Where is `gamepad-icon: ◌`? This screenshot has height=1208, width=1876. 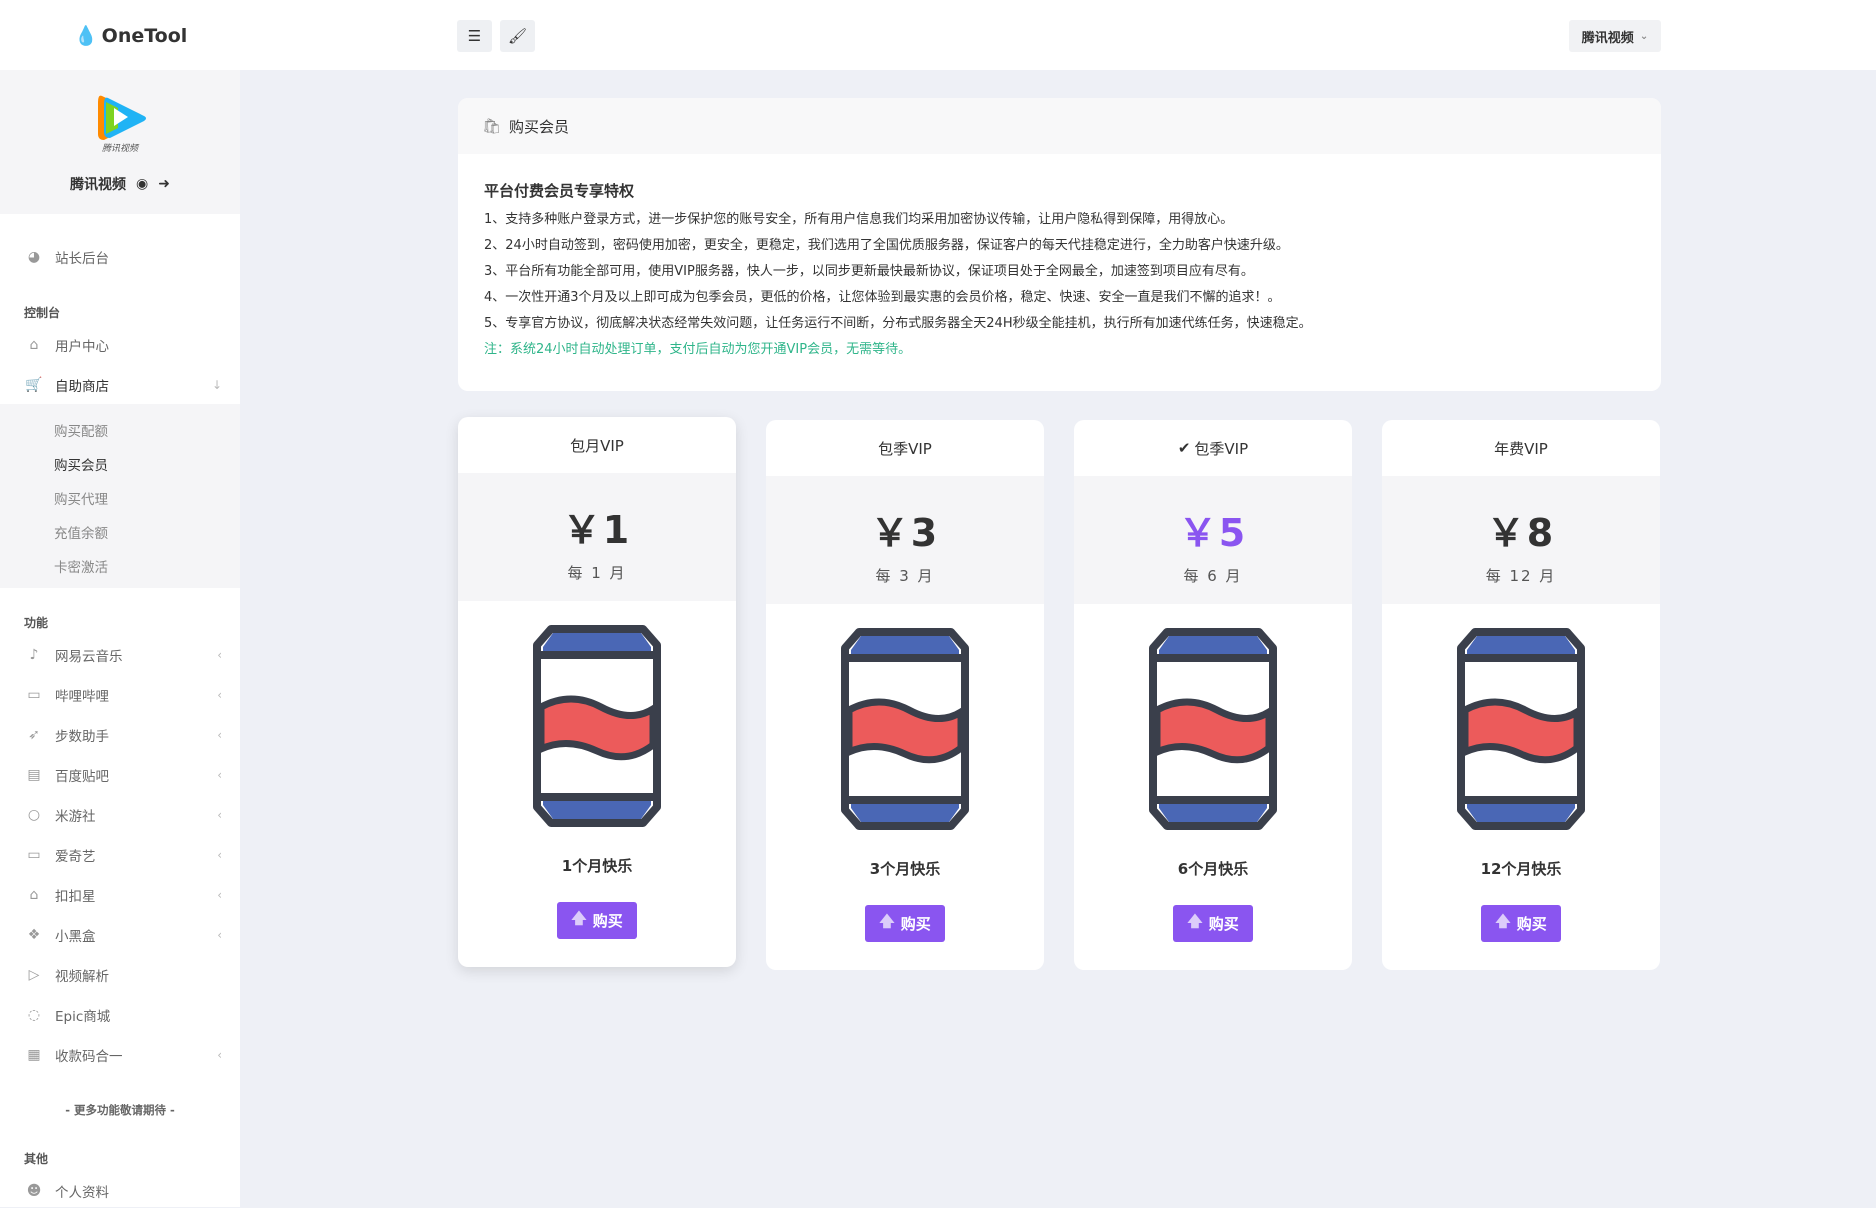 gamepad-icon: ◌ is located at coordinates (34, 1015).